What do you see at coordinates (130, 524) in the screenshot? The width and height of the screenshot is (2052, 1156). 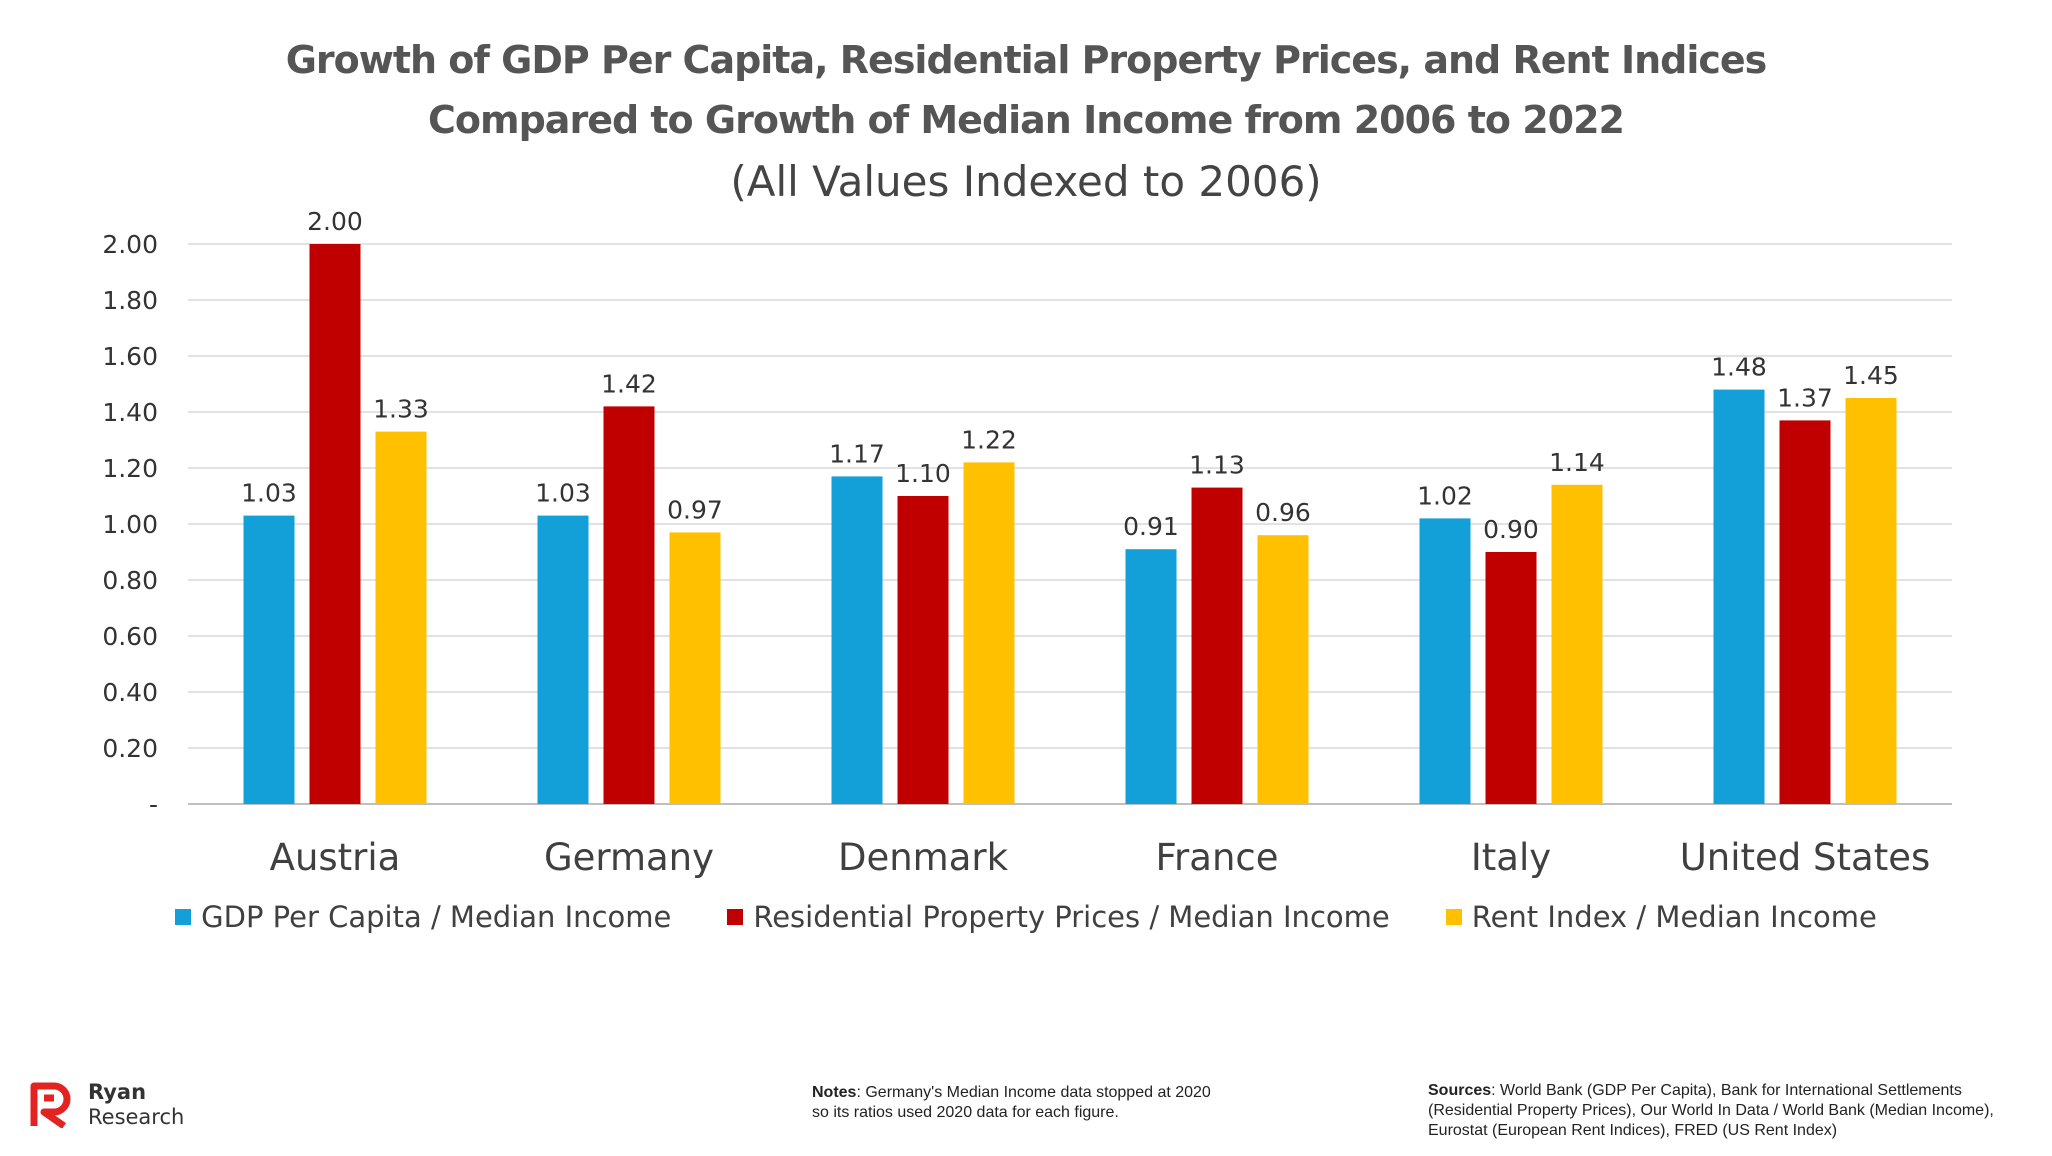 I see `y-tick-label: 1.00` at bounding box center [130, 524].